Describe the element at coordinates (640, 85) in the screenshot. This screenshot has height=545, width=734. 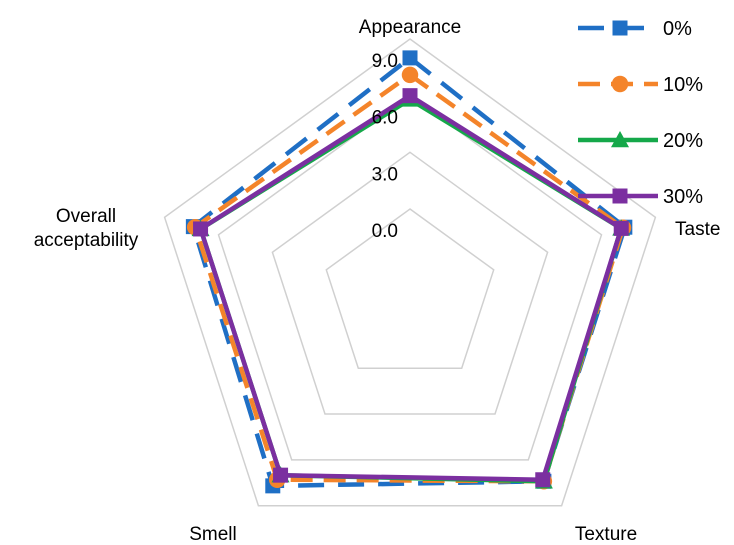
I see `legend-item-1: 10%` at that location.